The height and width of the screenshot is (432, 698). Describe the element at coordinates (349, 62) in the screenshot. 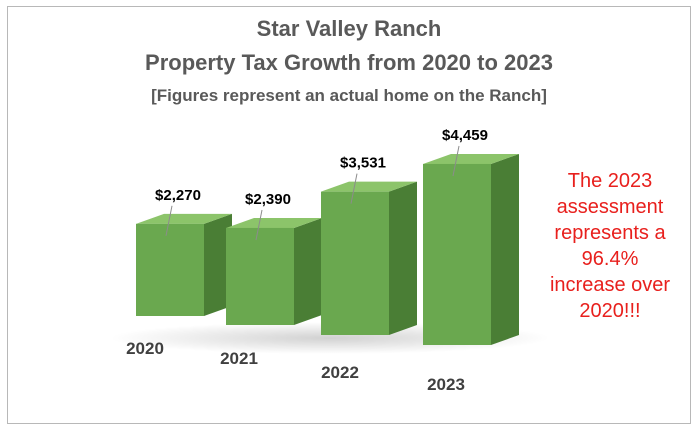

I see `chart-subtitle: Property Tax Growth from 2020 to 2023` at that location.